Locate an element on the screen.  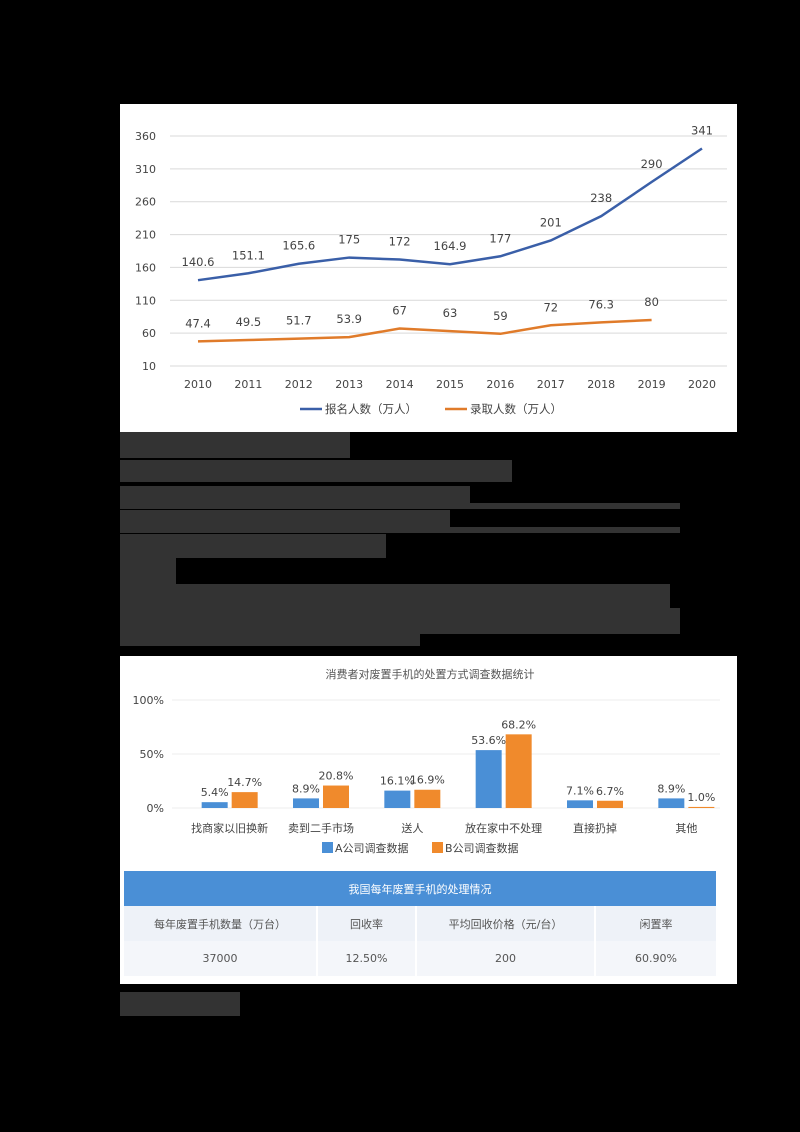
data-label: 1.0% is located at coordinates (701, 797).